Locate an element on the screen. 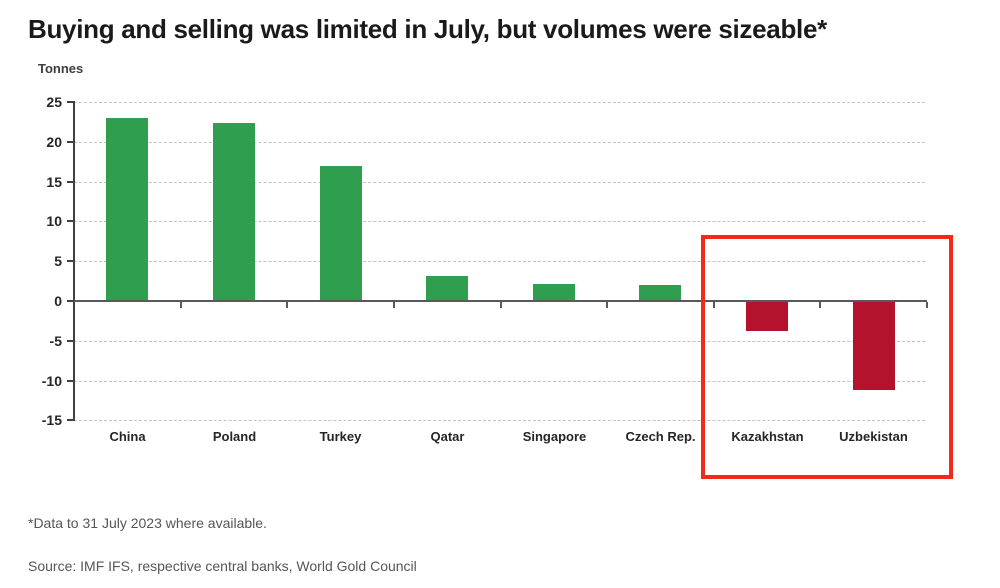 Image resolution: width=1000 pixels, height=588 pixels. y-axis-label--5: -5 is located at coordinates (55, 341).